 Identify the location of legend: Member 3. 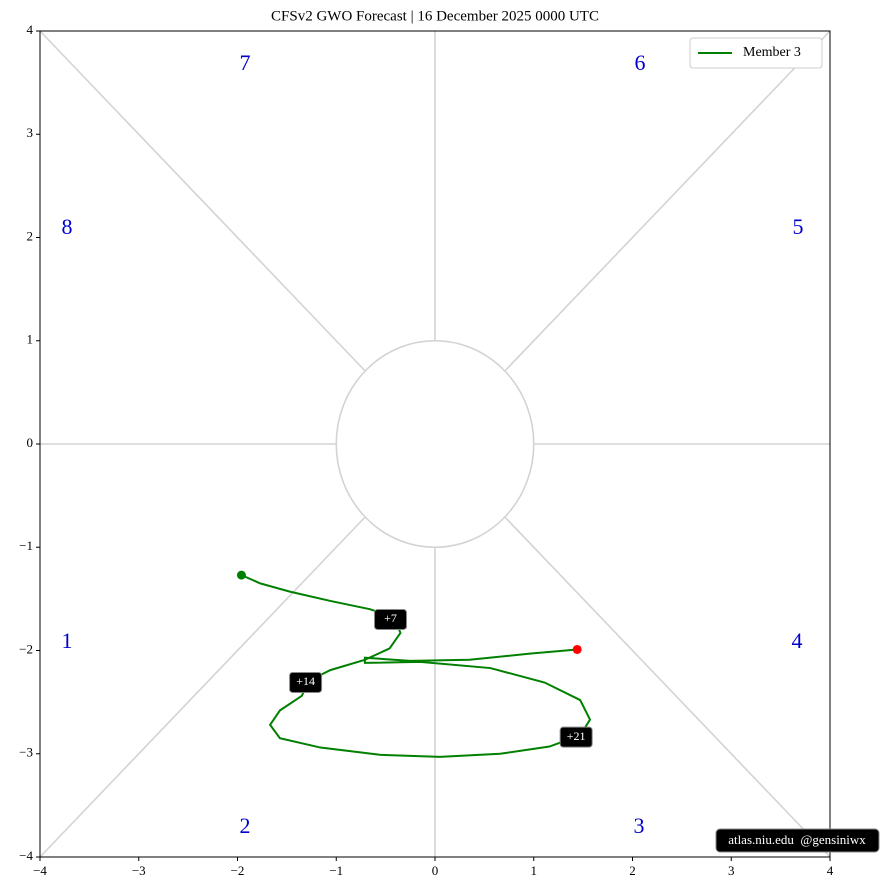
(756, 53).